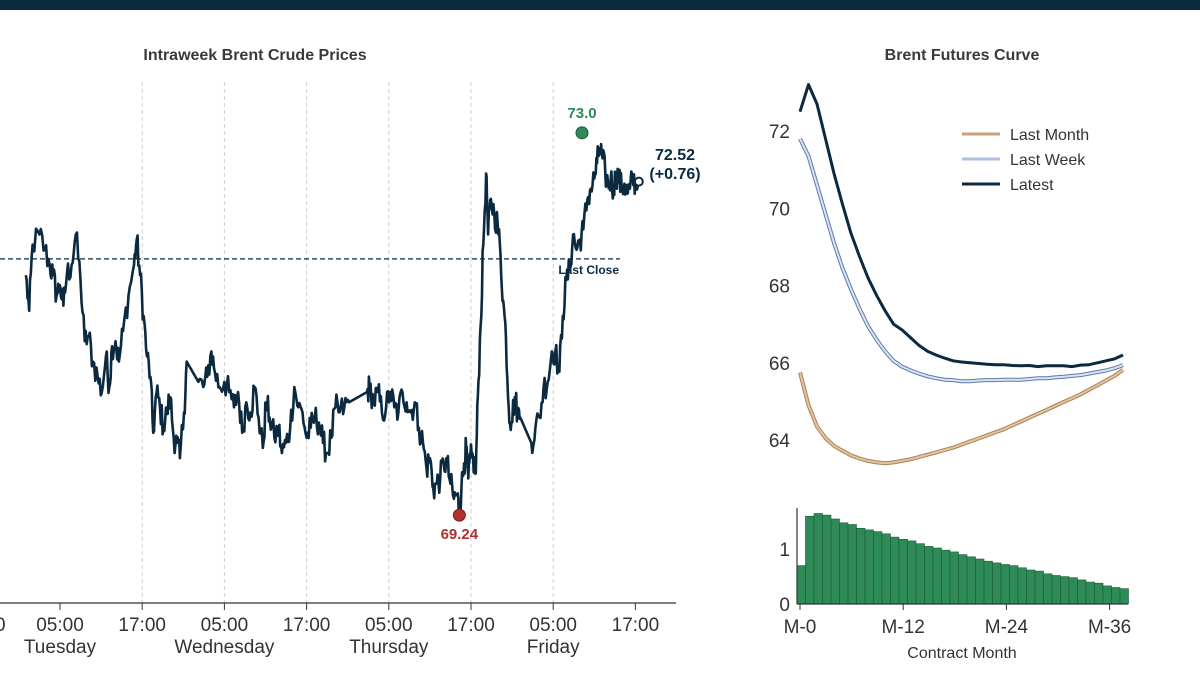 This screenshot has width=1200, height=675. I want to click on curve-last-month-outline, so click(961, 417).